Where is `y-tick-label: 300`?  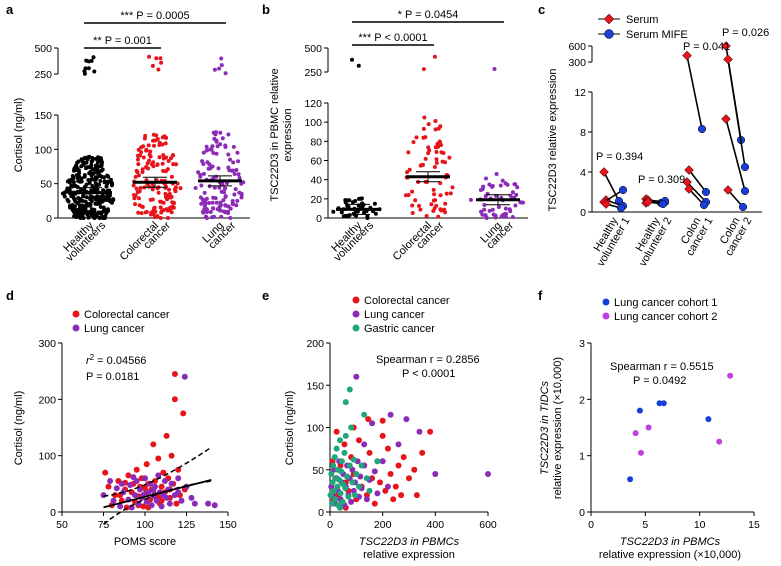 y-tick-label: 300 is located at coordinates (577, 63).